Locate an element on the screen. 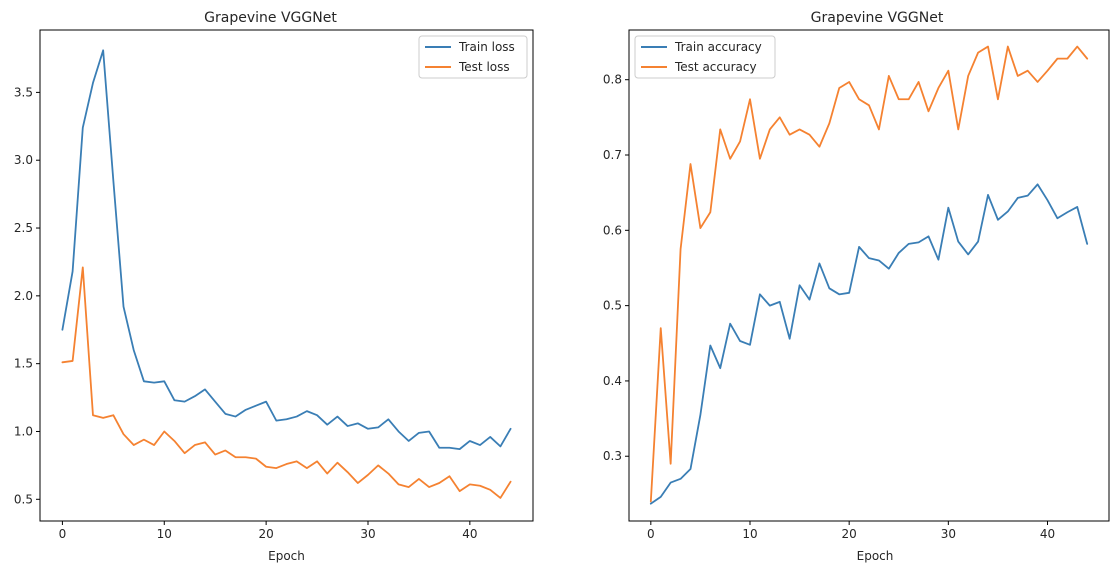  accuracy-legend: Train accuracy Test accuracy is located at coordinates (705, 57).